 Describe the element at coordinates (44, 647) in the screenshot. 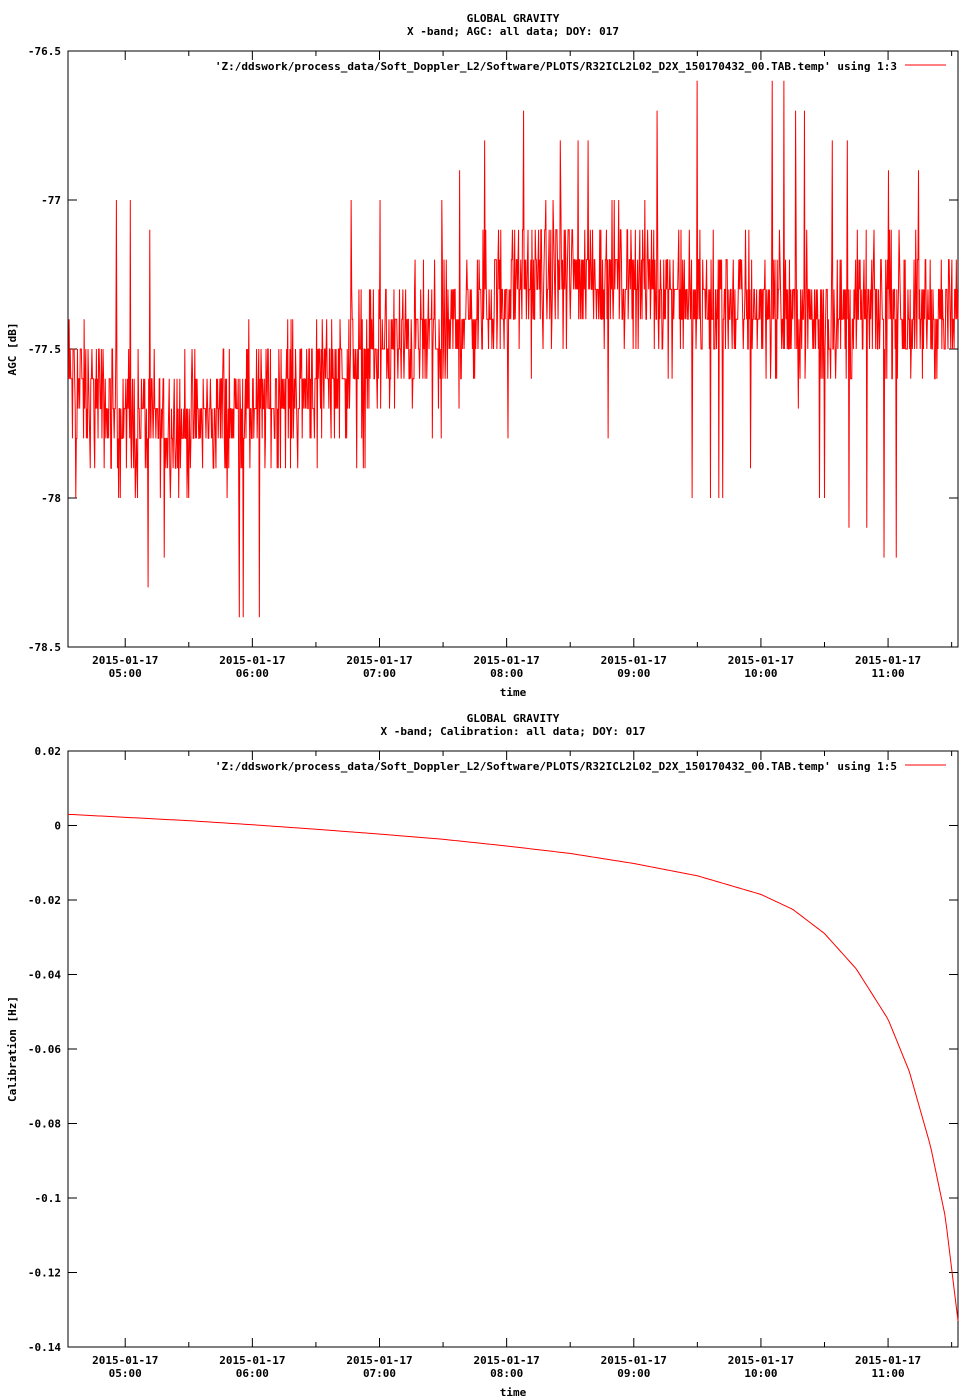

I see `agc-y-tick-label: -78.5` at that location.